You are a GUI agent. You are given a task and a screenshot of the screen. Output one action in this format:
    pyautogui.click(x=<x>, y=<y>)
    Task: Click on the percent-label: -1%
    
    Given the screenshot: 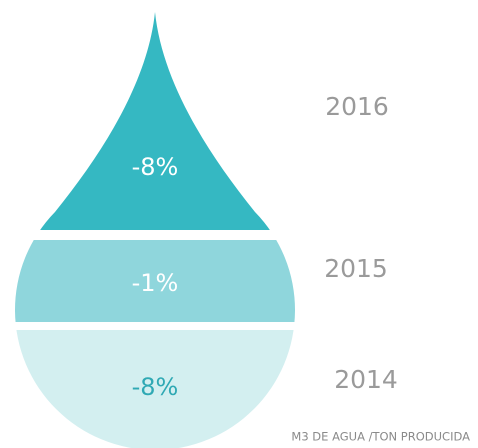 What is the action you would take?
    pyautogui.click(x=155, y=283)
    